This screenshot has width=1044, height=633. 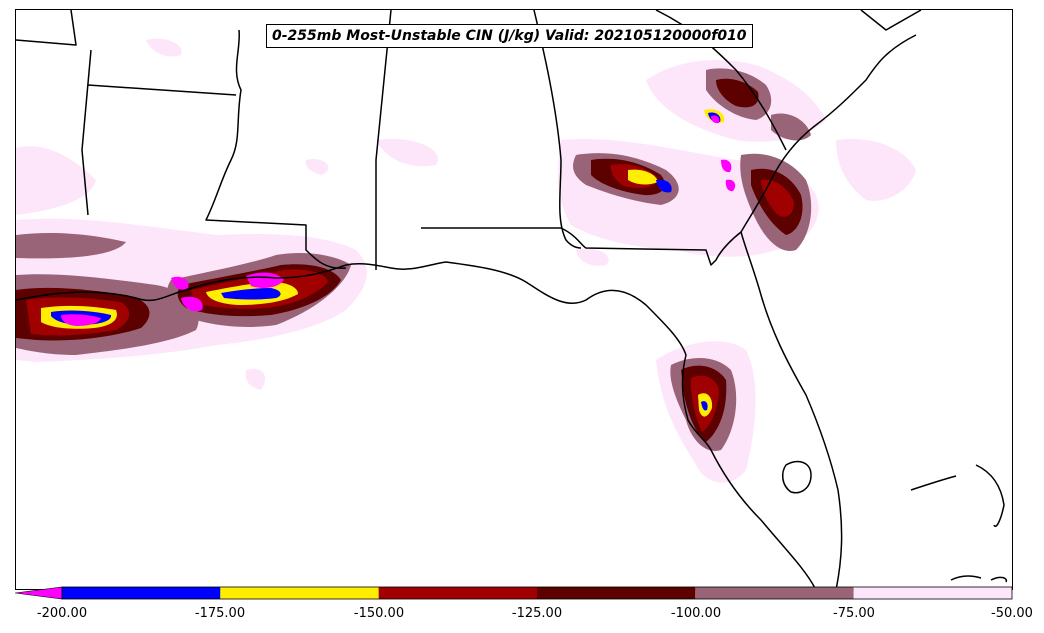 I want to click on colorbar-bins, so click(x=537, y=593).